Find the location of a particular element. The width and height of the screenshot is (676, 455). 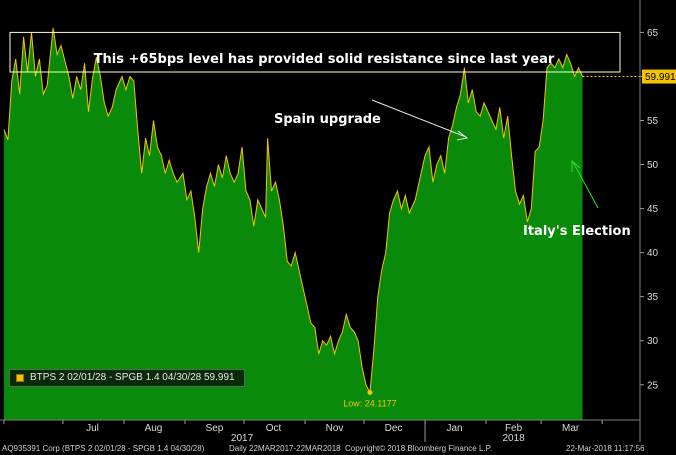

last-value-box is located at coordinates (659, 76).